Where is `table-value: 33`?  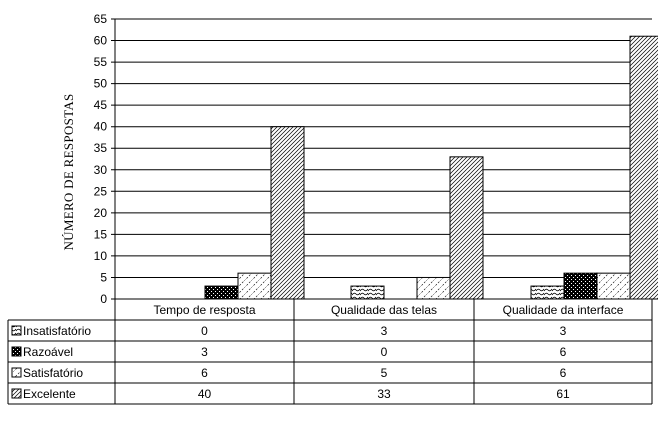 table-value: 33 is located at coordinates (384, 394).